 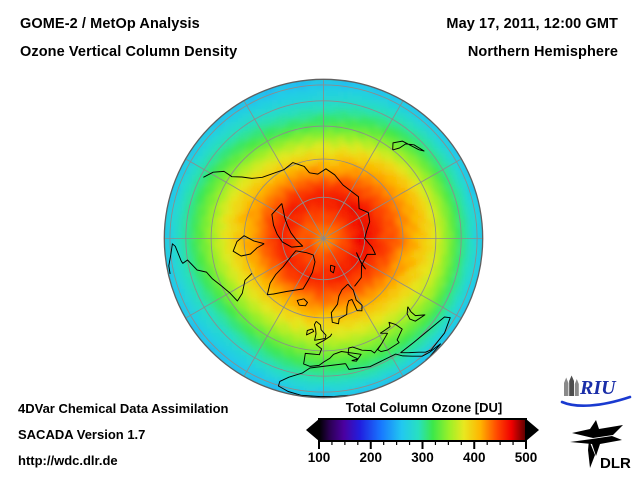 What do you see at coordinates (371, 457) in the screenshot?
I see `colorbar-tick-label: 200` at bounding box center [371, 457].